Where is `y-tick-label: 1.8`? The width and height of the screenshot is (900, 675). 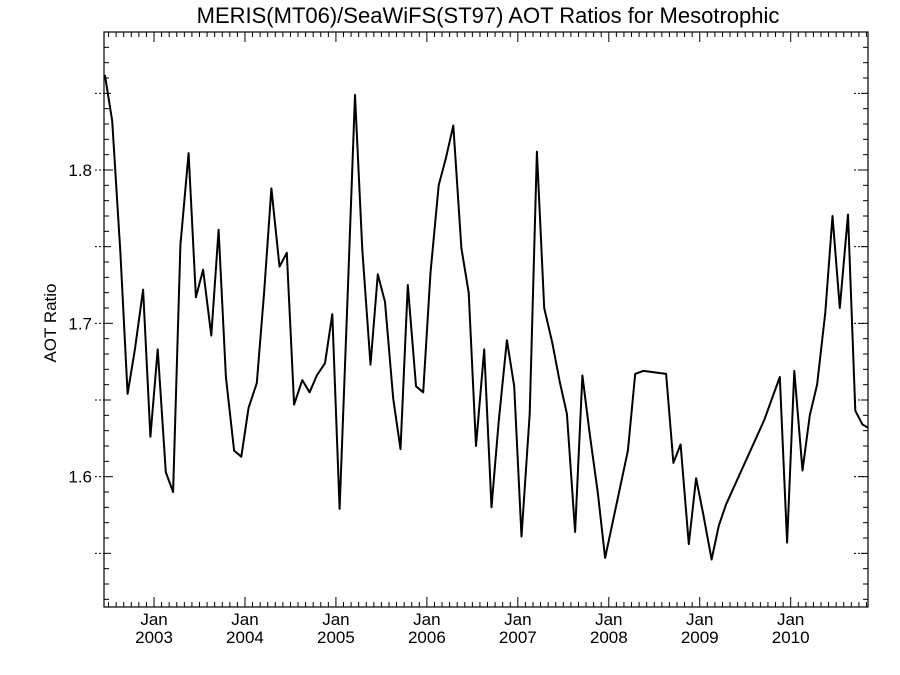
y-tick-label: 1.8 is located at coordinates (80, 170).